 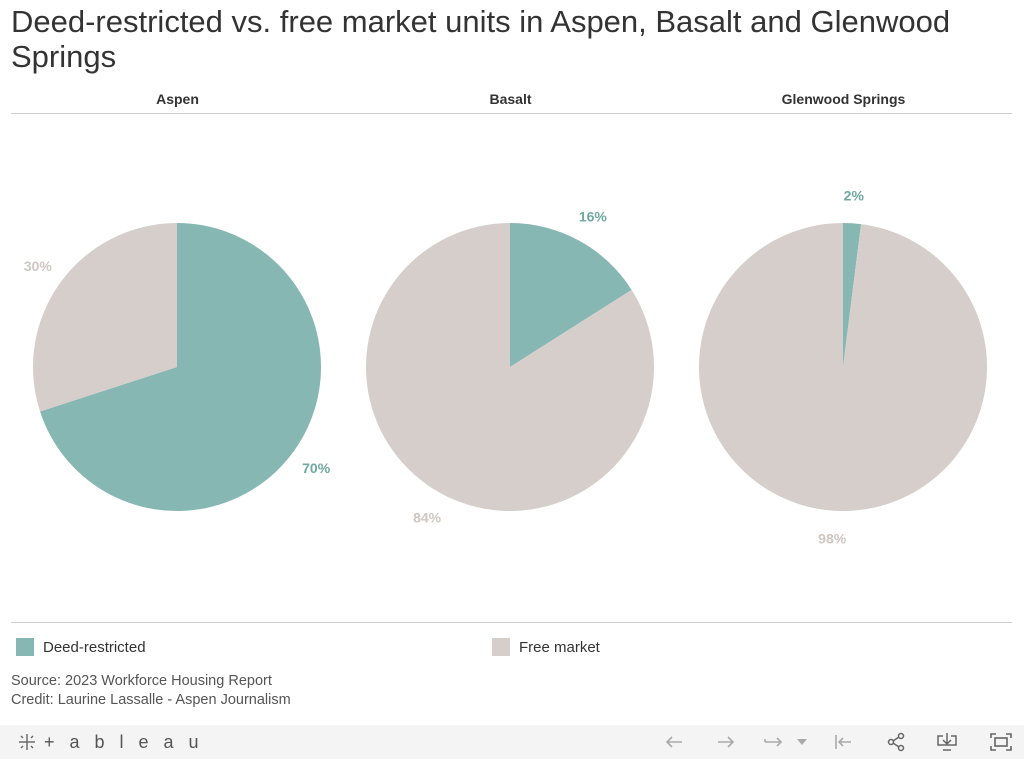 I want to click on tableau-logo: + a b l e a u, so click(x=110, y=742).